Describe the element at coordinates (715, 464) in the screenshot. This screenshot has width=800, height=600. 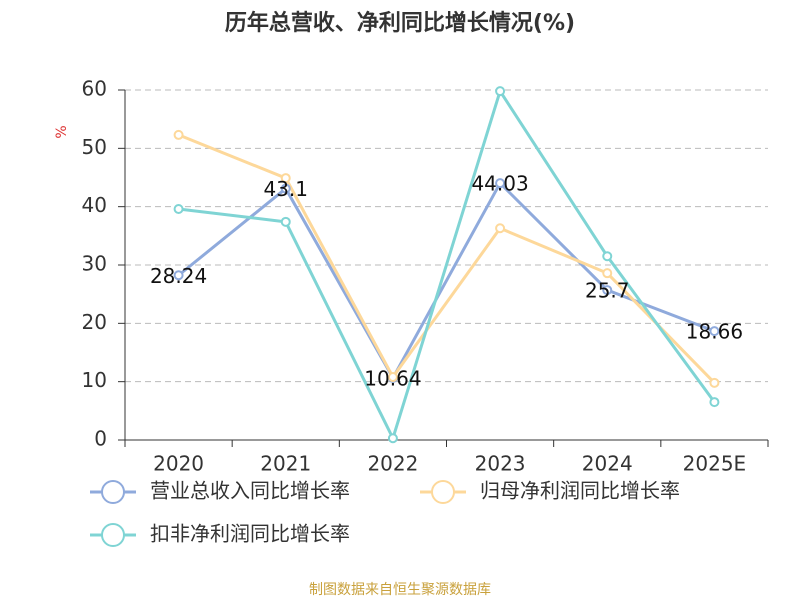
I see `x-tick-label: 2025E` at that location.